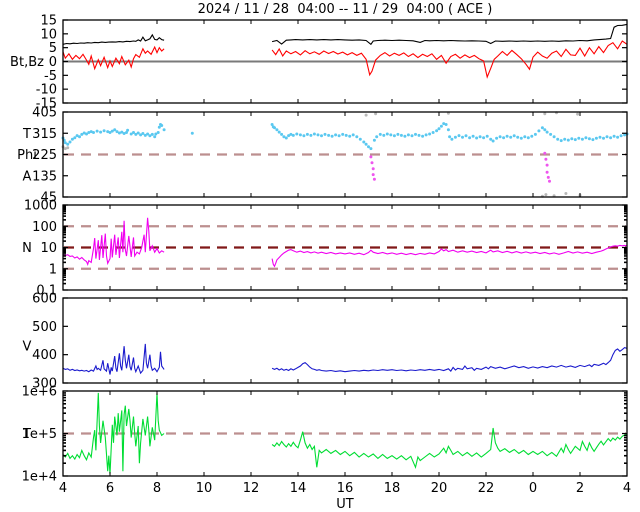 The width and height of the screenshot is (640, 512). I want to click on svg-text: 1e+6, so click(39, 392).